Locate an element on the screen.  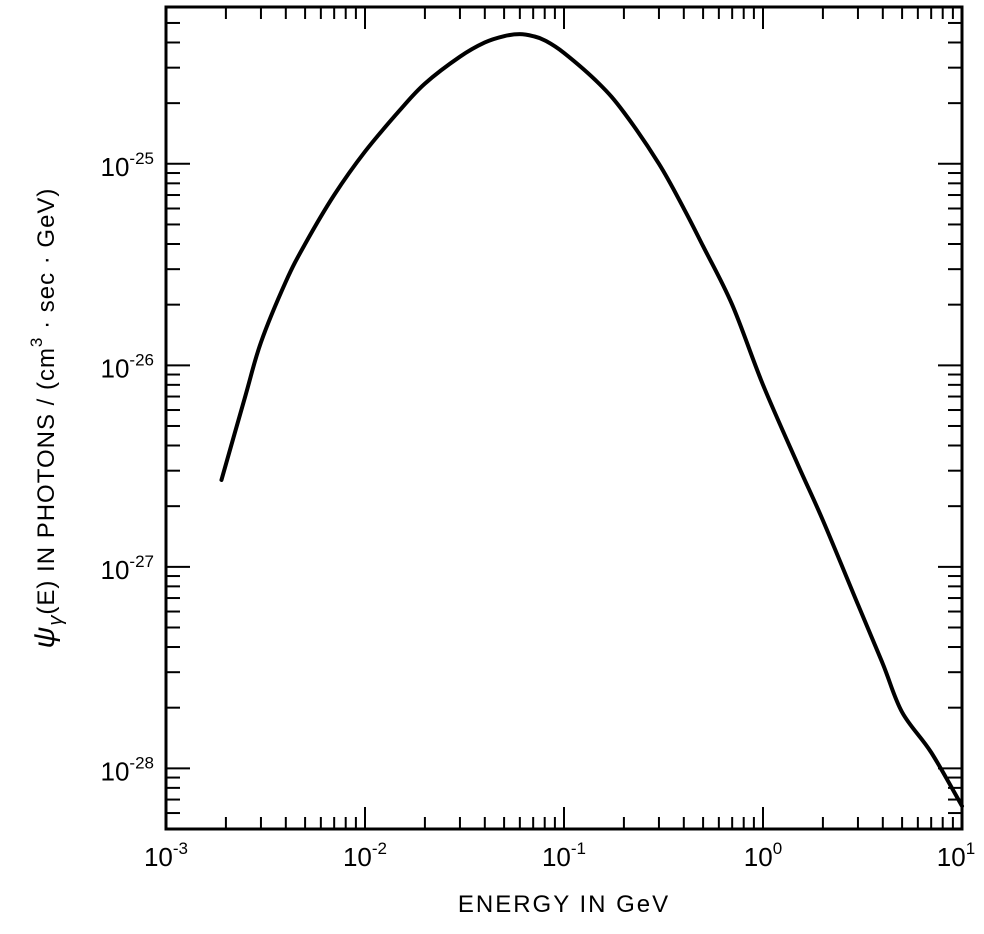
y-tick-label-0: 10-25 is located at coordinates (128, 165).